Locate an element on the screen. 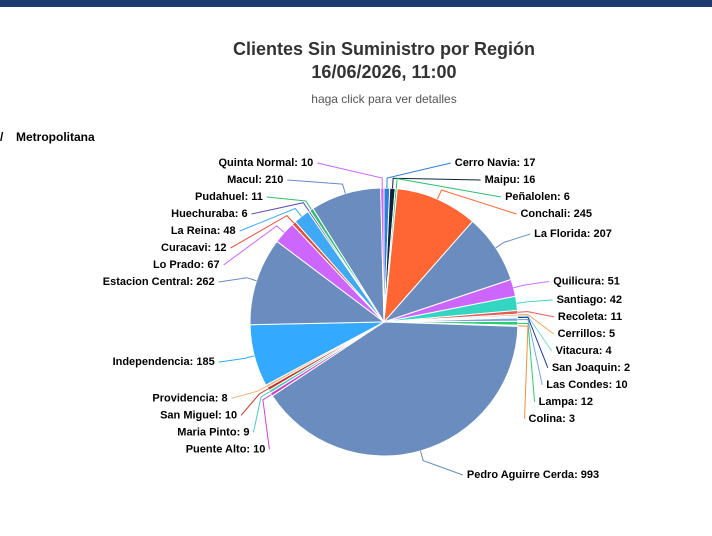 The width and height of the screenshot is (712, 536). label-value: 8 is located at coordinates (225, 398).